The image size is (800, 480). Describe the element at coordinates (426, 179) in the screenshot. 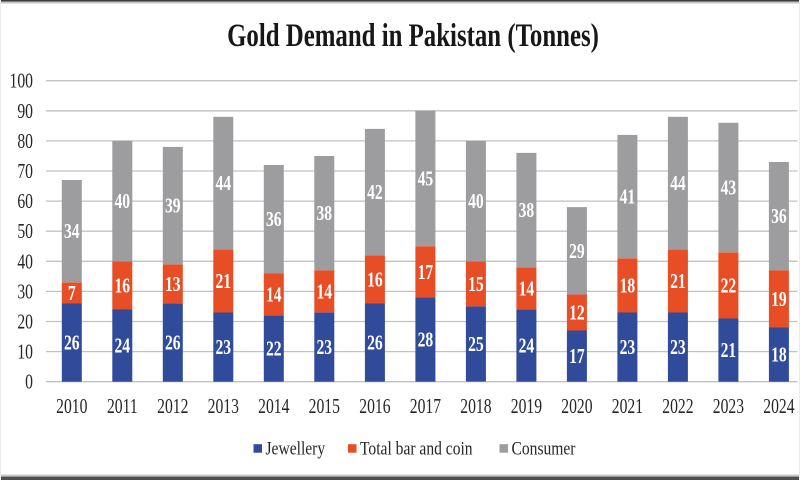

I see `svg-text: 45` at that location.